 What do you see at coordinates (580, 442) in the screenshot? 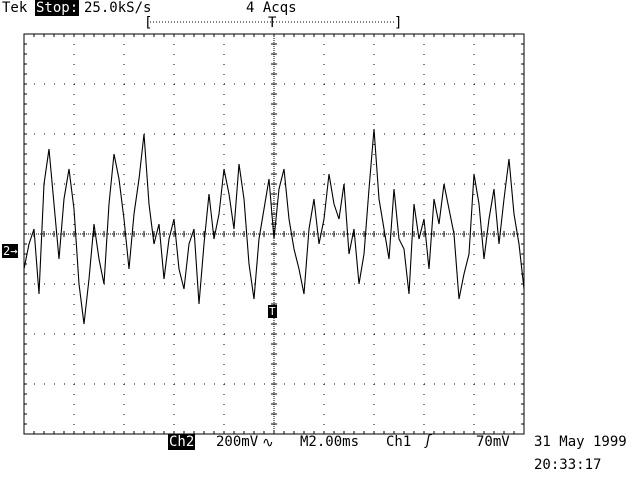
I see `date-label: 31 May 1999` at bounding box center [580, 442].